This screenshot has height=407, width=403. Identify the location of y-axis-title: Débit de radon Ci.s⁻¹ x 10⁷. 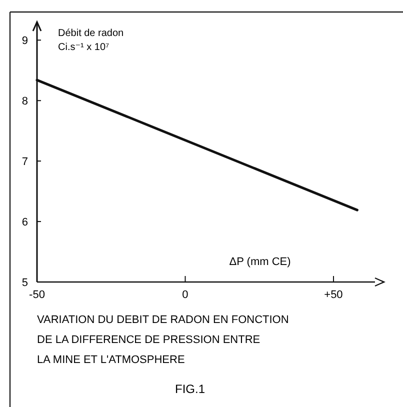
(91, 40).